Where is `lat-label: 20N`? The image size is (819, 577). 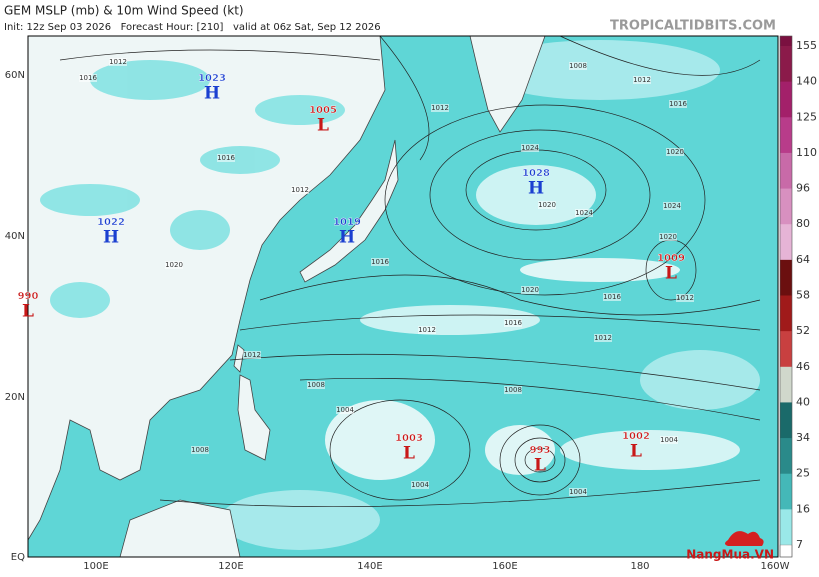
lat-label: 20N is located at coordinates (15, 397).